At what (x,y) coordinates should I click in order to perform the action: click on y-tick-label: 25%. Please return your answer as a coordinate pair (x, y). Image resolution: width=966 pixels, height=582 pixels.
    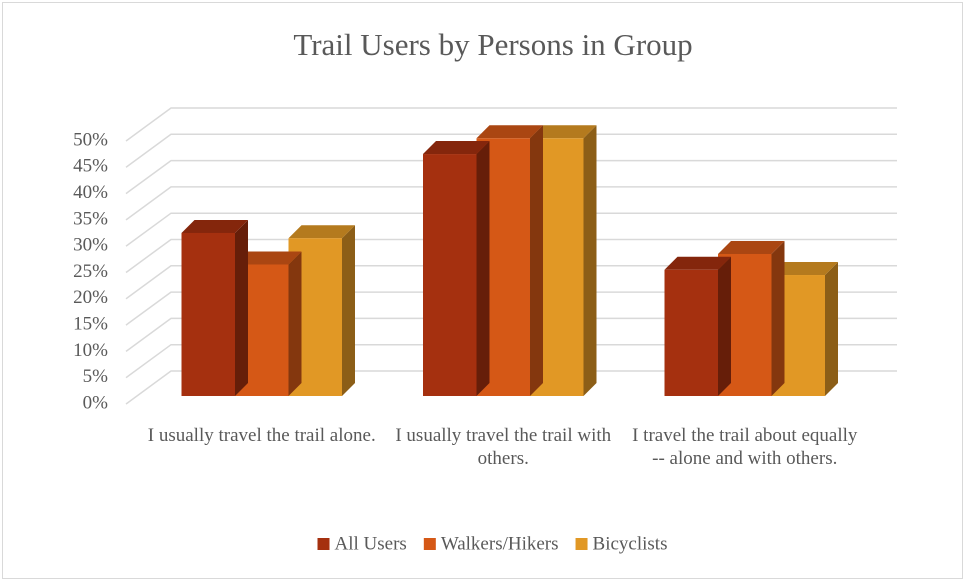
    Looking at the image, I should click on (90, 271).